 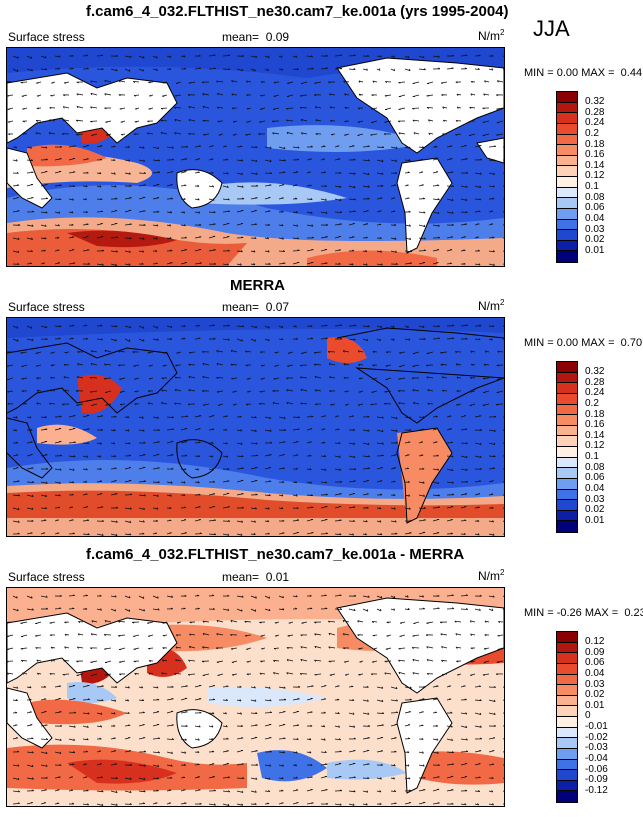 I want to click on colorbar-tick-label: -0.03, so click(x=596, y=748).